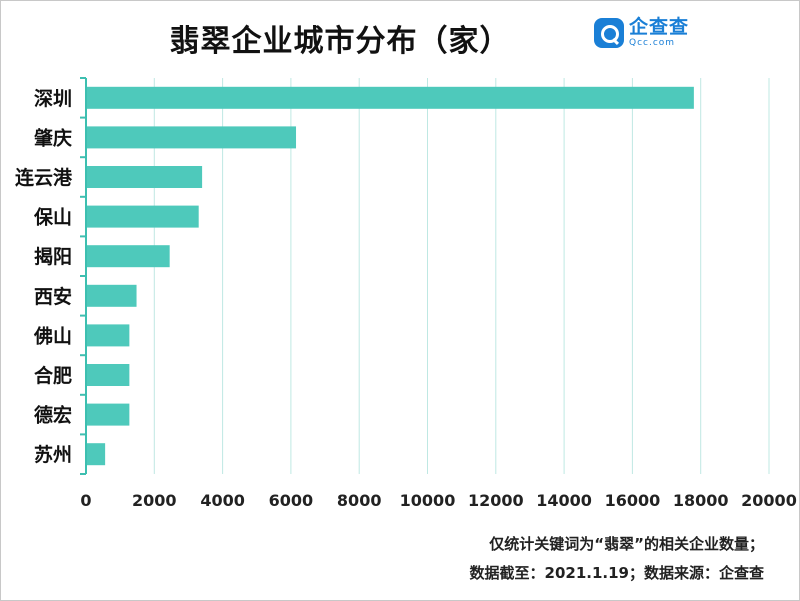  Describe the element at coordinates (633, 500) in the screenshot. I see `x-tick-label: 16000` at that location.